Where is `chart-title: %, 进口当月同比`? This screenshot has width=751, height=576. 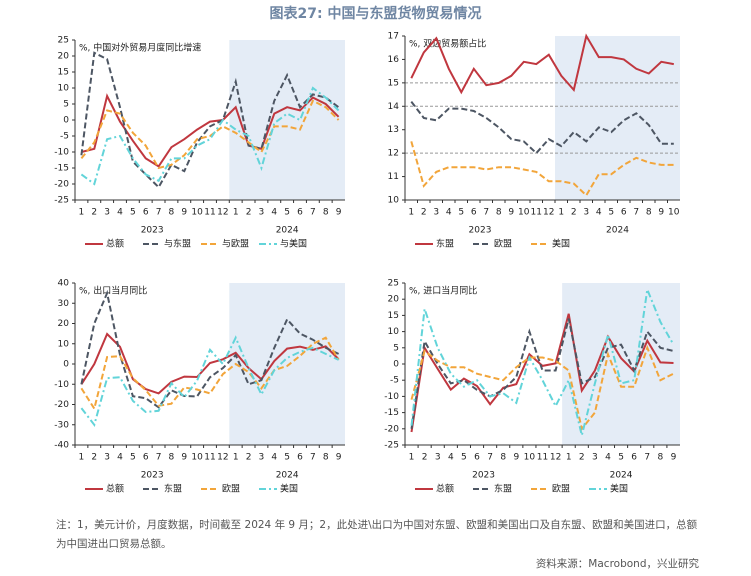 chart-title: %, 进口当月同比 is located at coordinates (443, 291).